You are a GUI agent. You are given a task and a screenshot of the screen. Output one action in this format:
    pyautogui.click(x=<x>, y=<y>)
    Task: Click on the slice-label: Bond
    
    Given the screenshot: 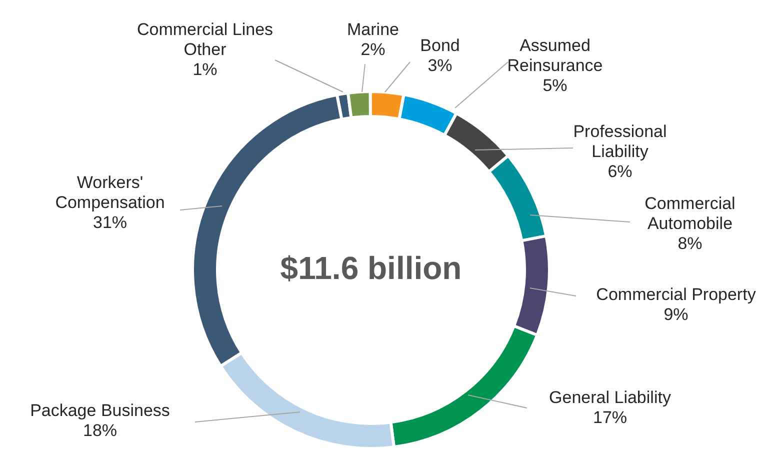 What is the action you would take?
    pyautogui.click(x=440, y=46)
    